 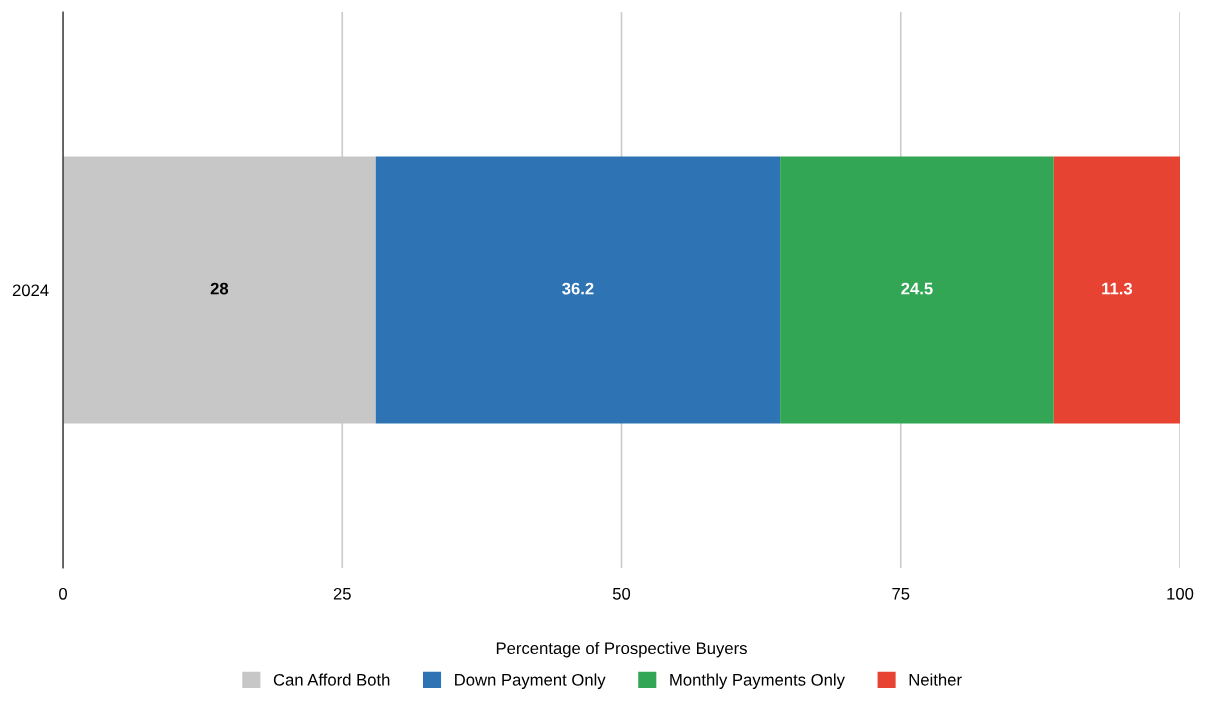 I want to click on x-tick-label: 25, so click(x=342, y=593).